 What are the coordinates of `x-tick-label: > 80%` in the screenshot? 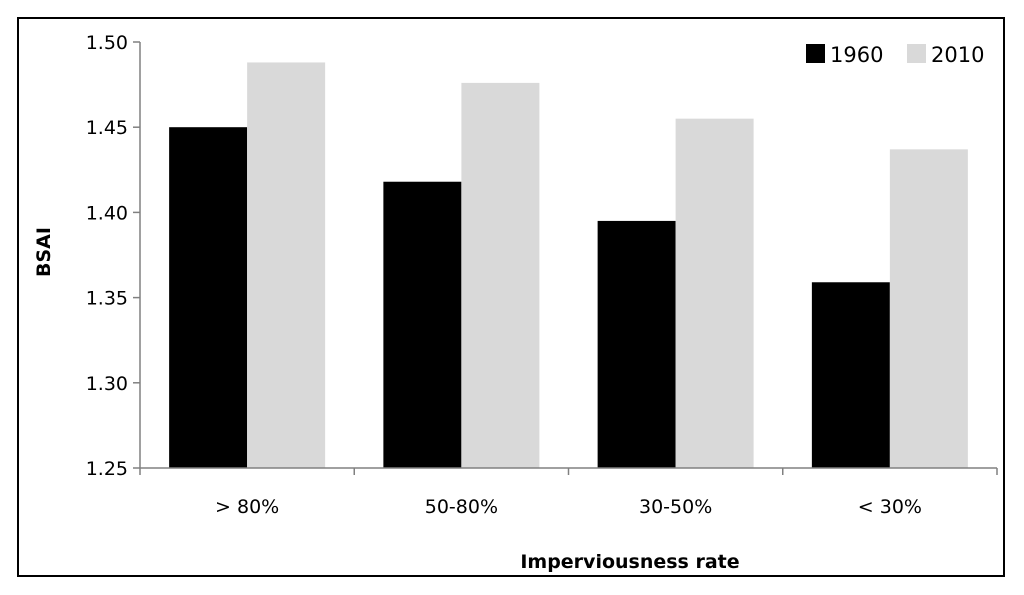 It's located at (247, 507).